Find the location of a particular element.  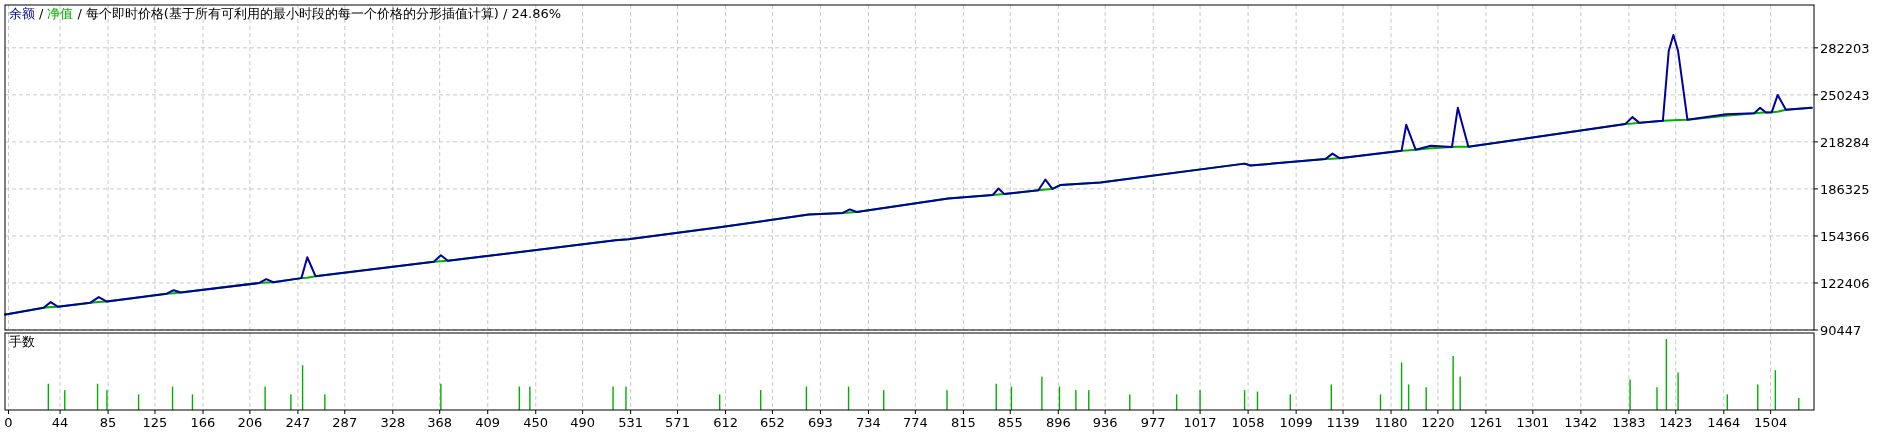

x-tick-label: 571 is located at coordinates (677, 422).